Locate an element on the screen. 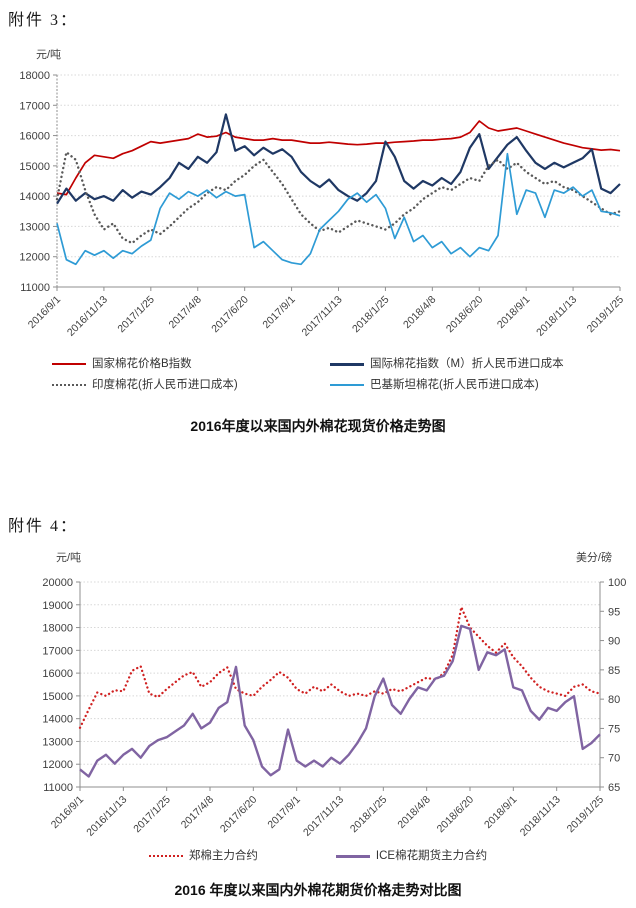  y-tick-label: 13000 is located at coordinates (34, 227).